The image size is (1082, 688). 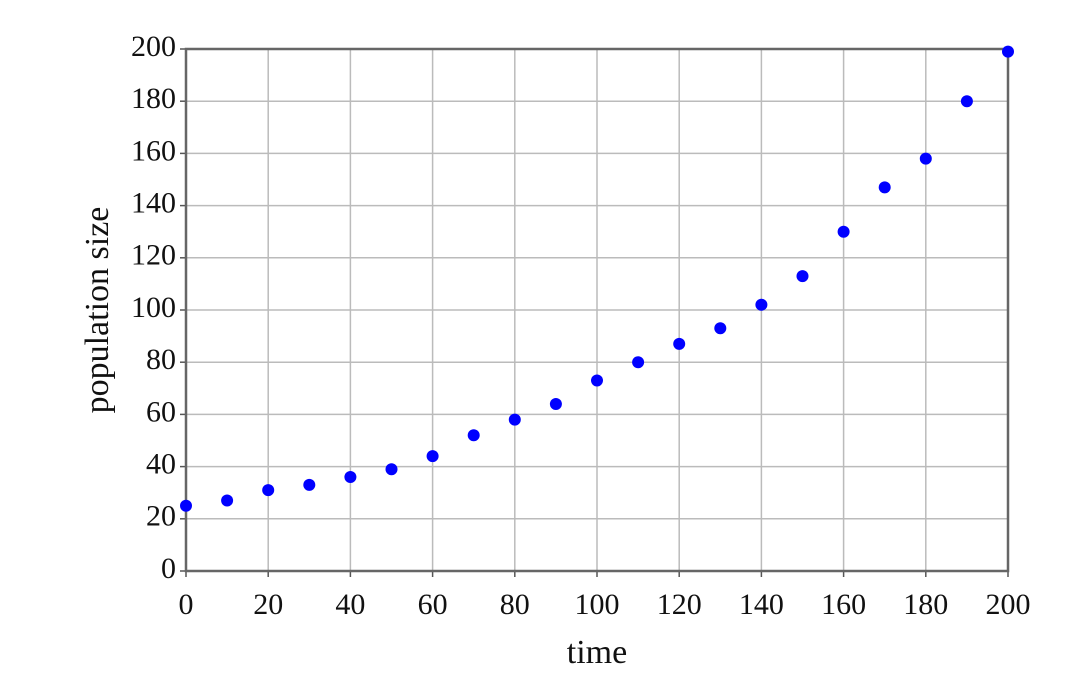 I want to click on x-tick-label: 100, so click(x=597, y=604).